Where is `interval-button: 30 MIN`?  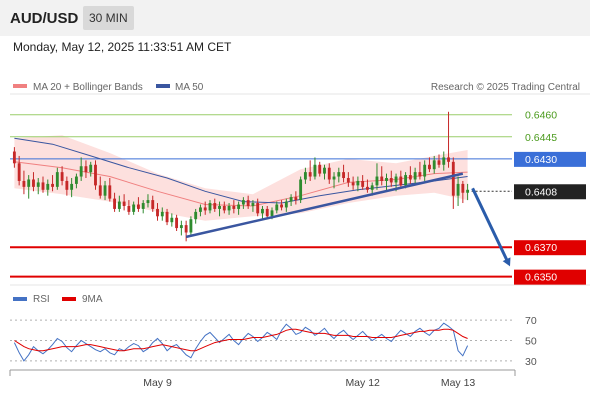
interval-button: 30 MIN is located at coordinates (108, 18).